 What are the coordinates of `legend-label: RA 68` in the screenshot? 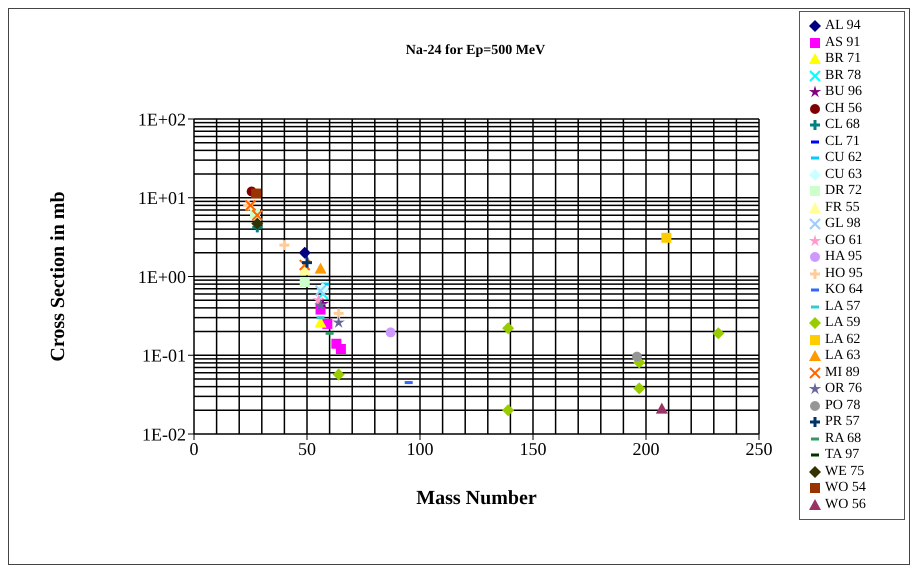 It's located at (843, 438).